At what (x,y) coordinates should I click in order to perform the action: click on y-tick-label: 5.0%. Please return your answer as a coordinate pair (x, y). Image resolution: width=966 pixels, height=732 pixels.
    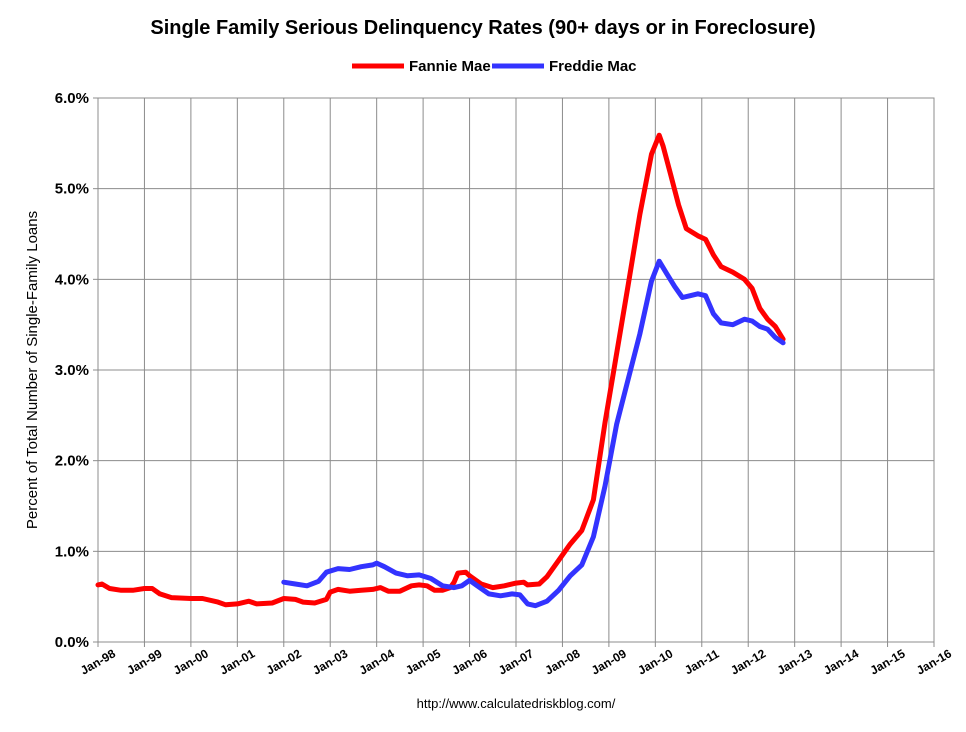
    Looking at the image, I should click on (72, 189).